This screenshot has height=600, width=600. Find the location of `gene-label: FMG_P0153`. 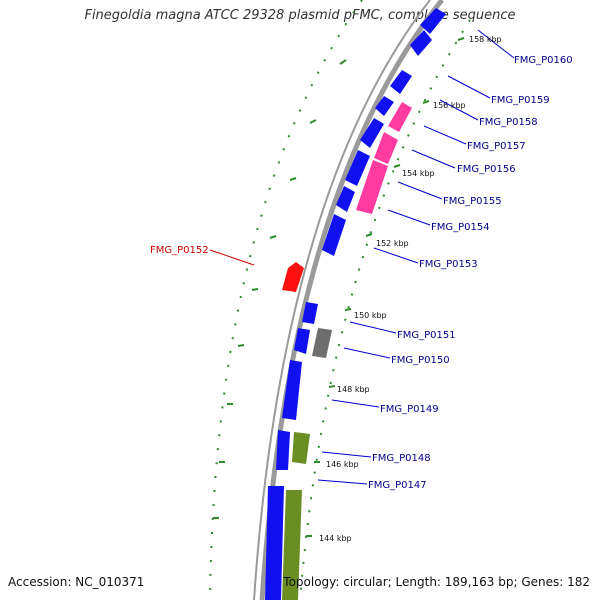

gene-label: FMG_P0153 is located at coordinates (448, 264).